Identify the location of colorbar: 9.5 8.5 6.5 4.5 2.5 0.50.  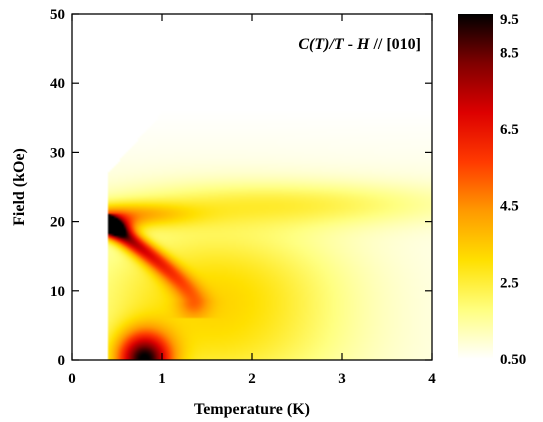
(492, 190).